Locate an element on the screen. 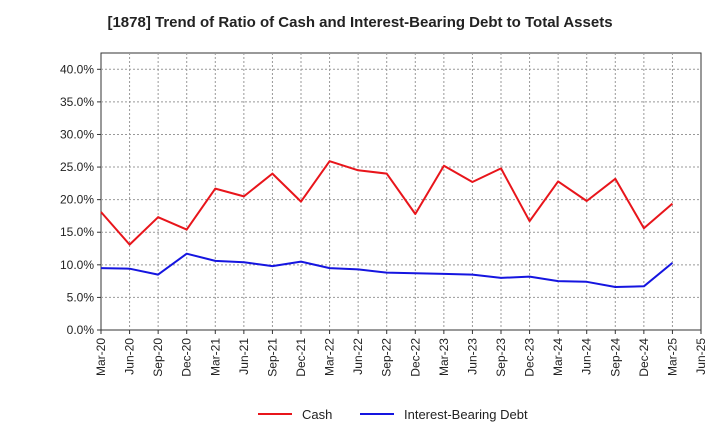  x-tick-label: Mar-21 is located at coordinates (215, 357).